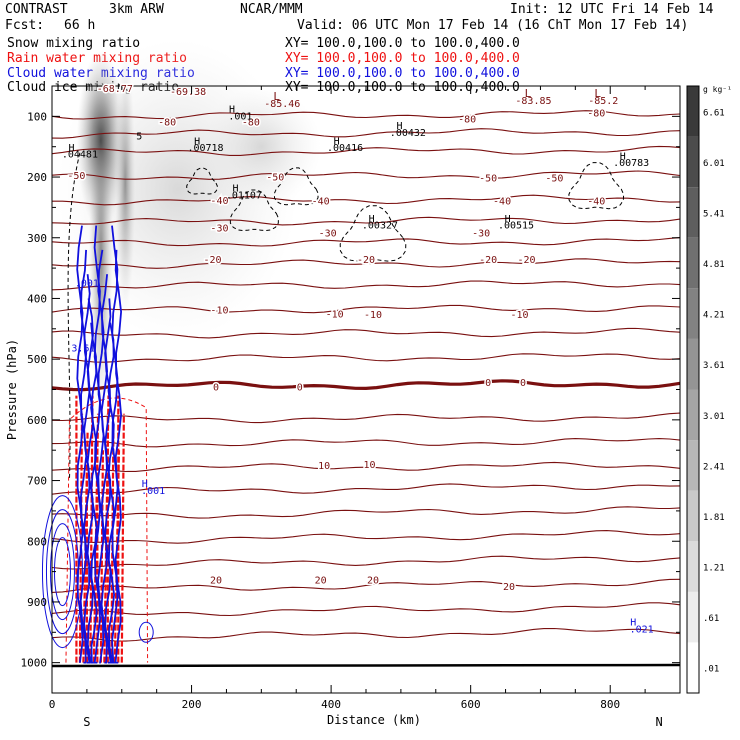 This screenshot has height=740, width=740. I want to click on ground-line, so click(366, 665).